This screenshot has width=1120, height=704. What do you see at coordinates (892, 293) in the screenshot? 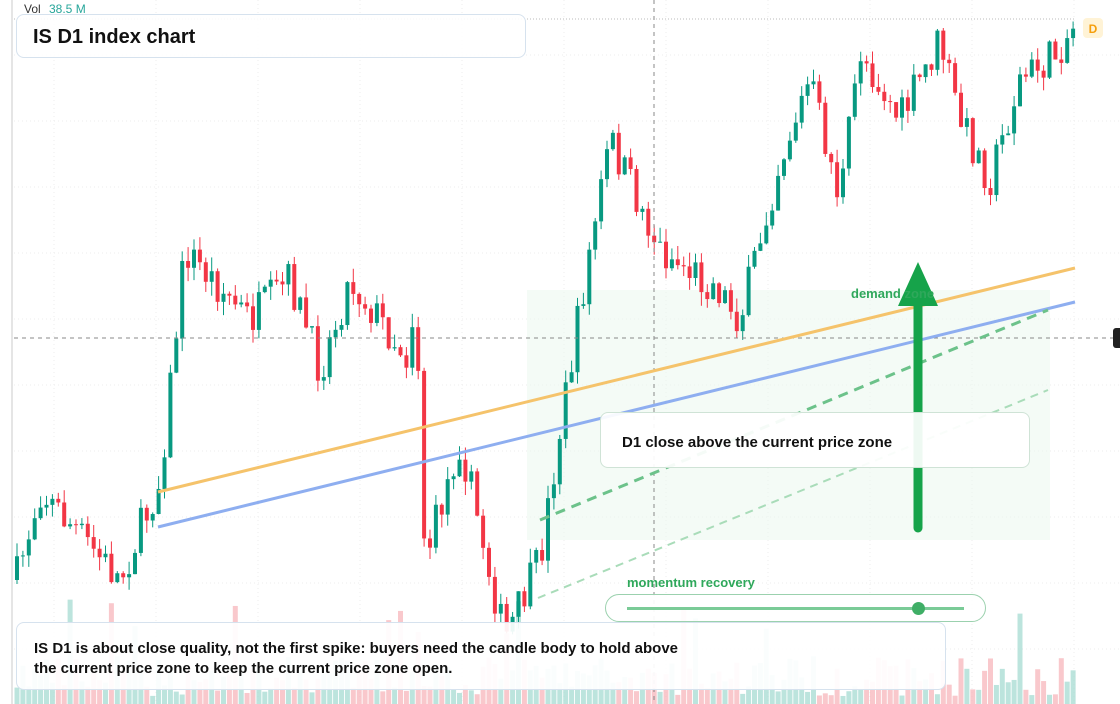
I see `zone-label: demand zone` at bounding box center [892, 293].